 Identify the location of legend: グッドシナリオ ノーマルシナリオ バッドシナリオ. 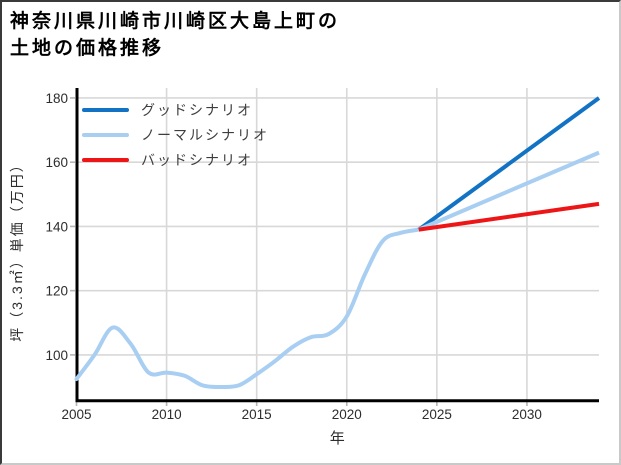
(175, 134).